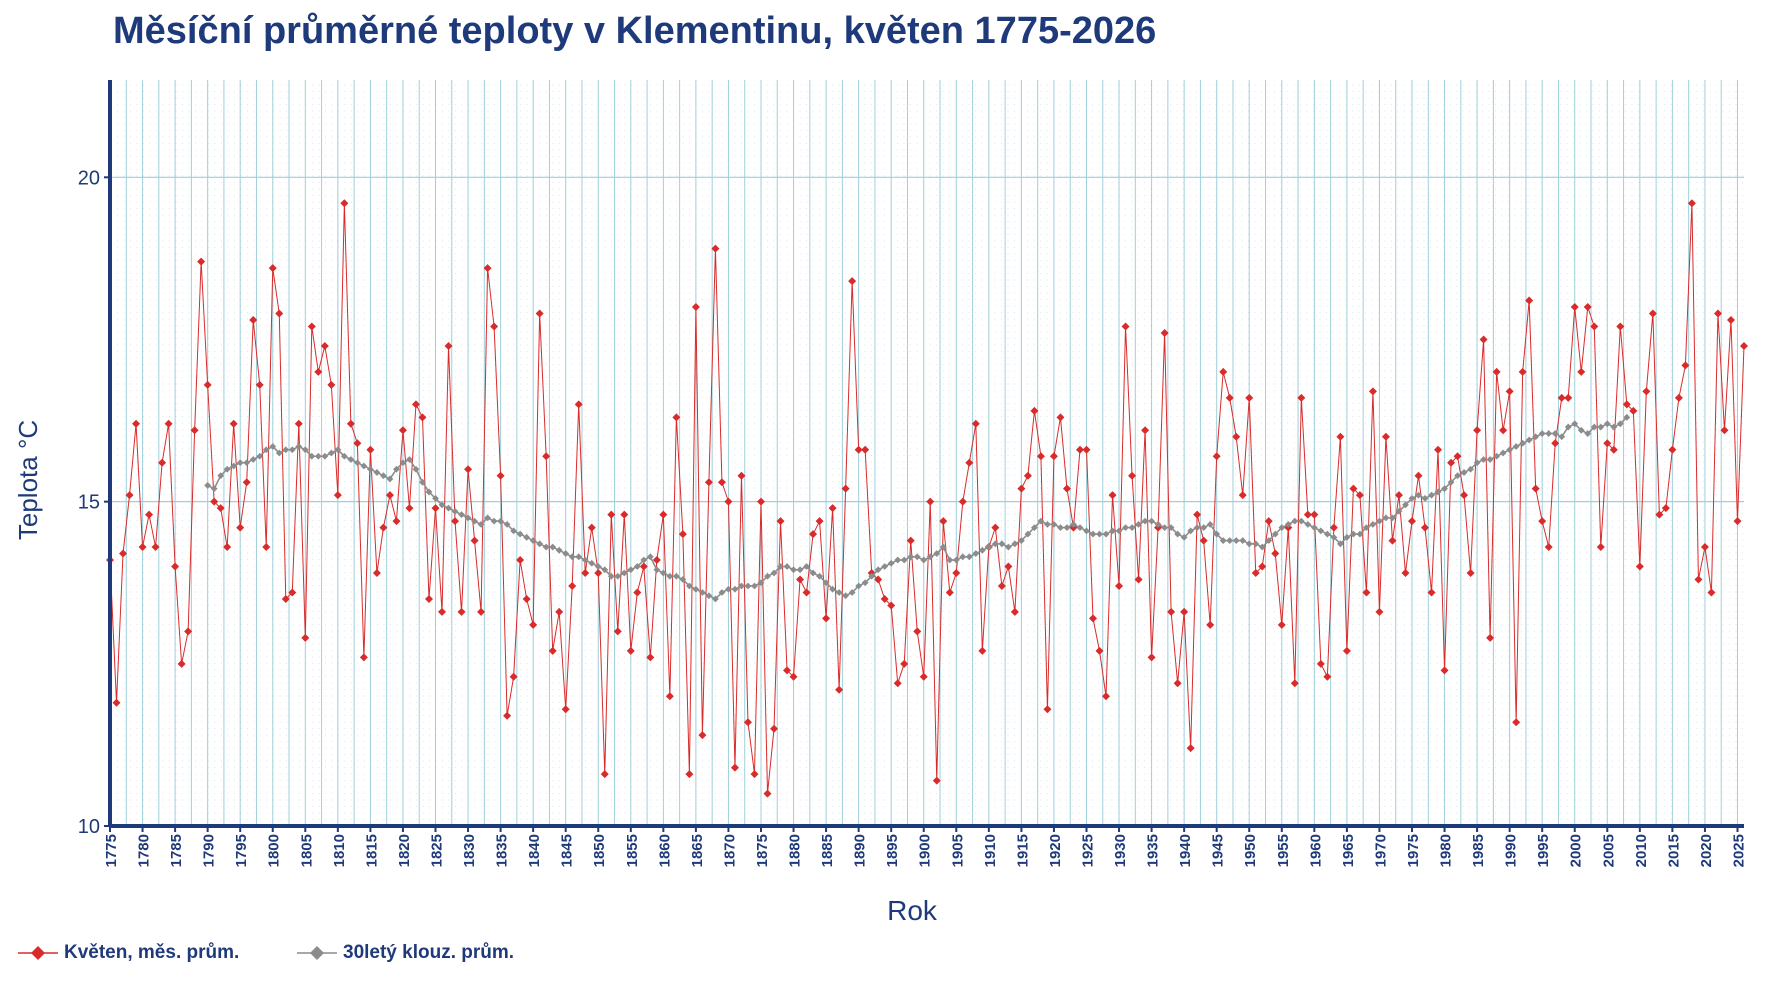 This screenshot has height=981, width=1783. Describe the element at coordinates (111, 850) in the screenshot. I see `x-tick-label: 1775` at that location.